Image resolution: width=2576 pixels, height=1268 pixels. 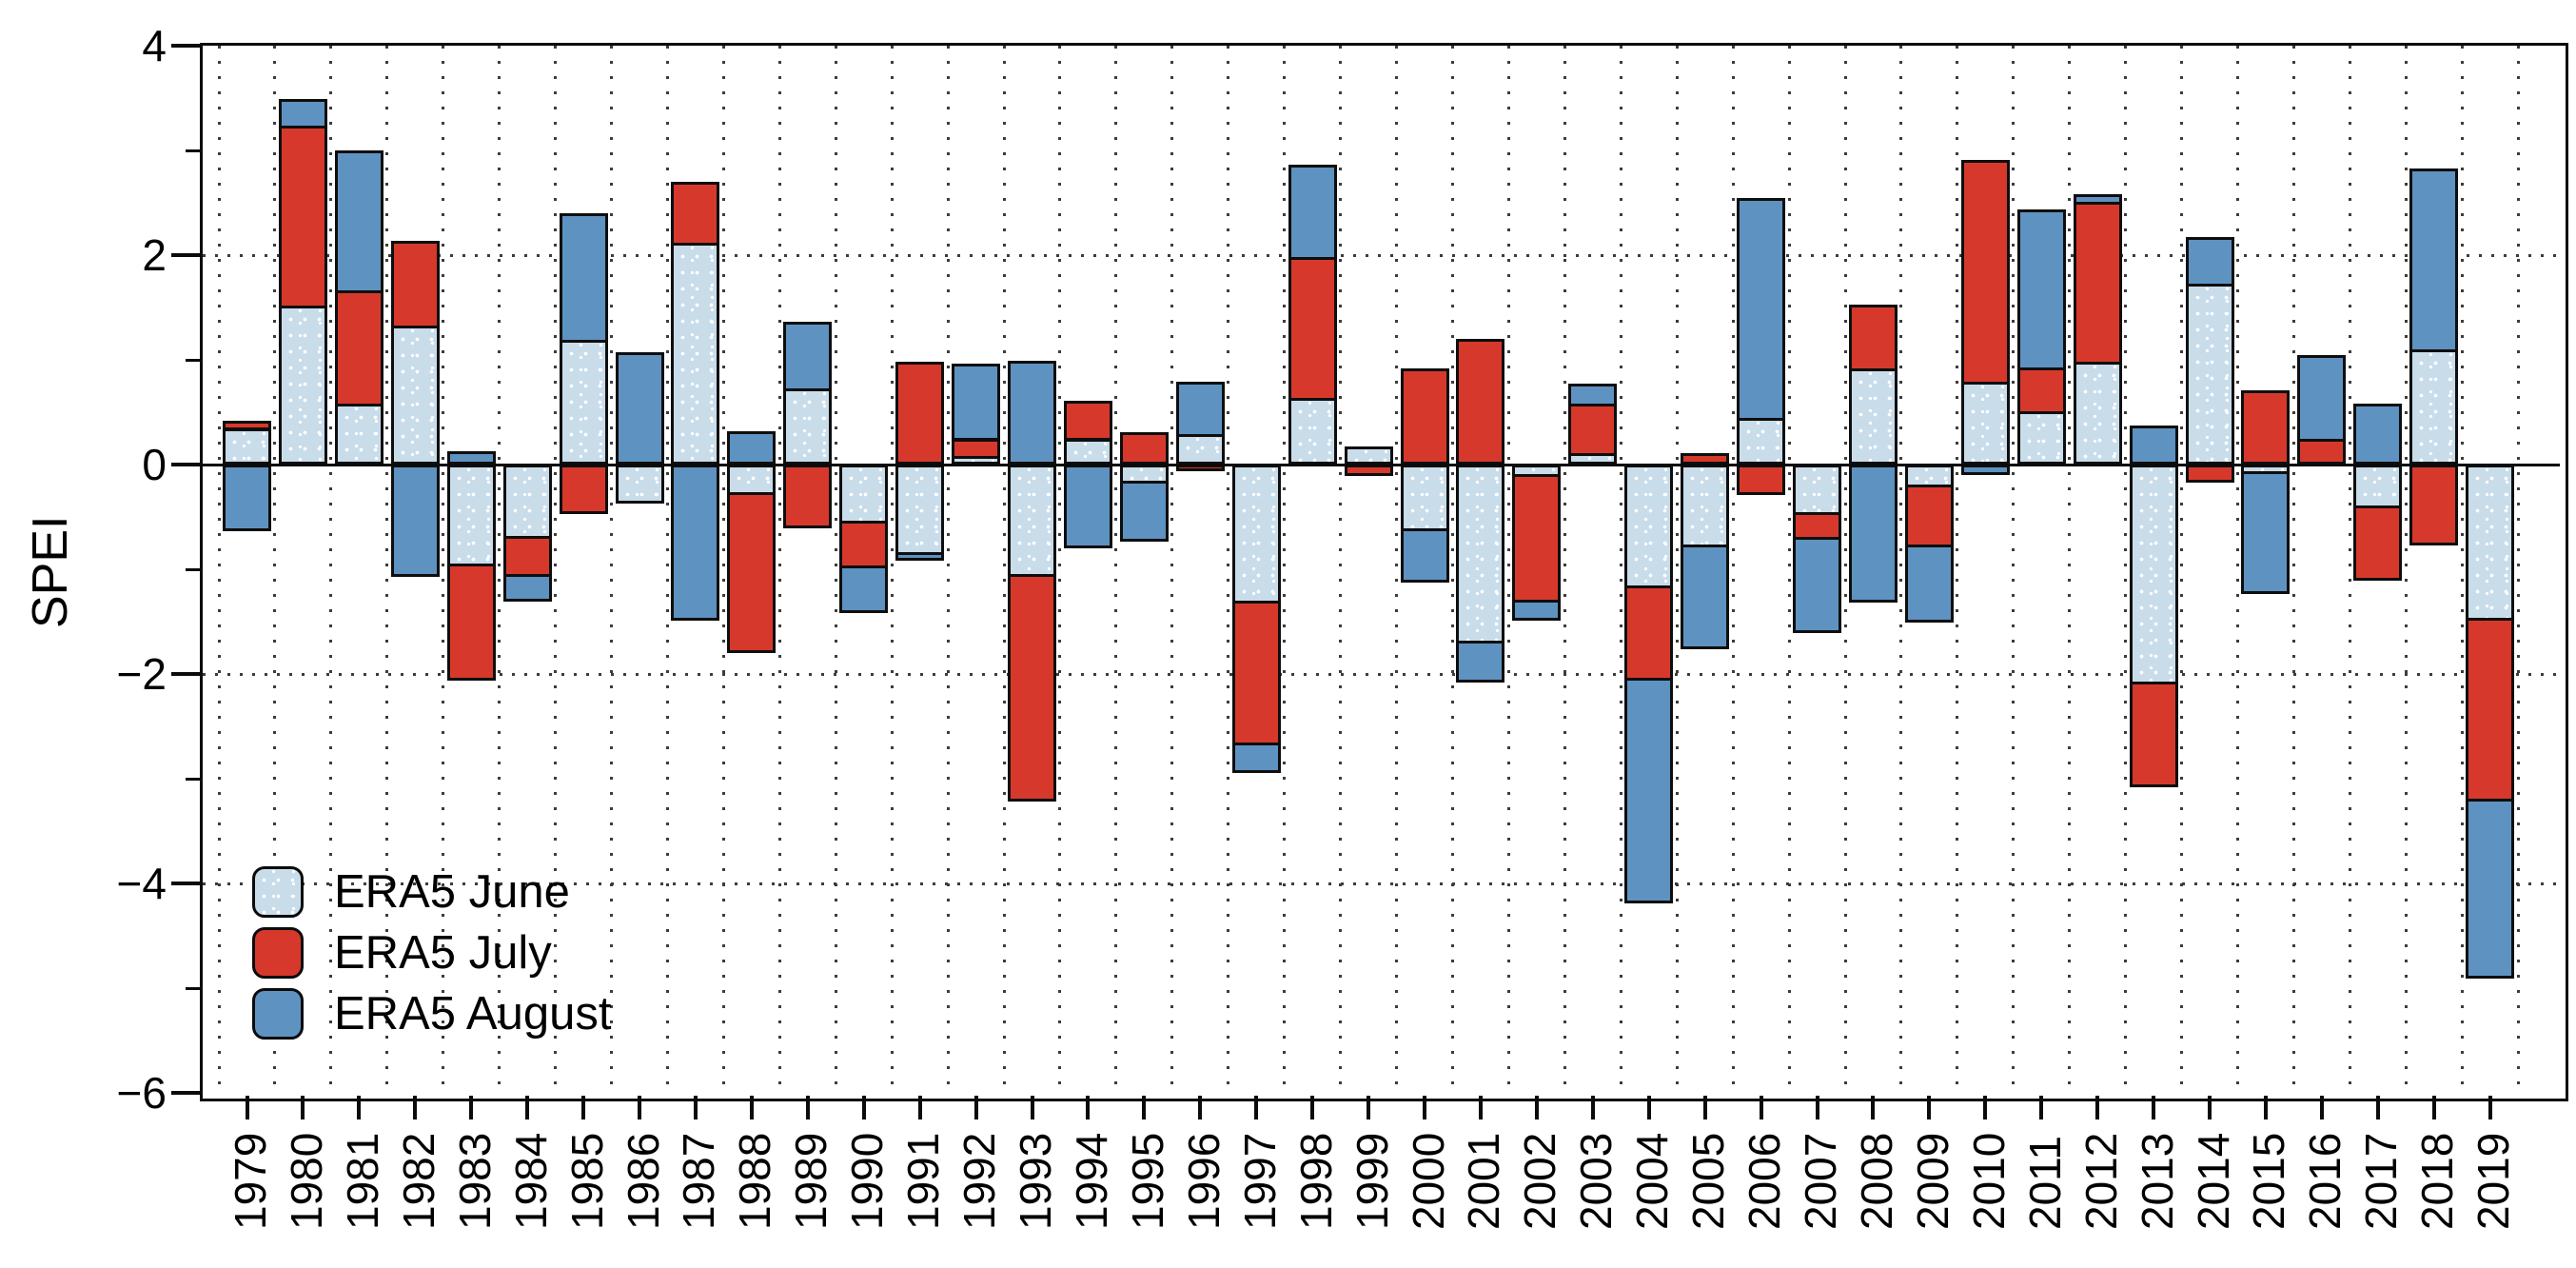 I want to click on bar-segment-2006-june, so click(x=1761, y=441).